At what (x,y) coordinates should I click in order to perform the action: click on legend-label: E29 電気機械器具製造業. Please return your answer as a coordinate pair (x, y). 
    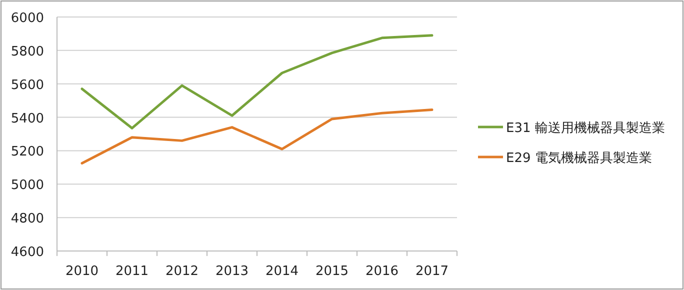
    Looking at the image, I should click on (579, 158).